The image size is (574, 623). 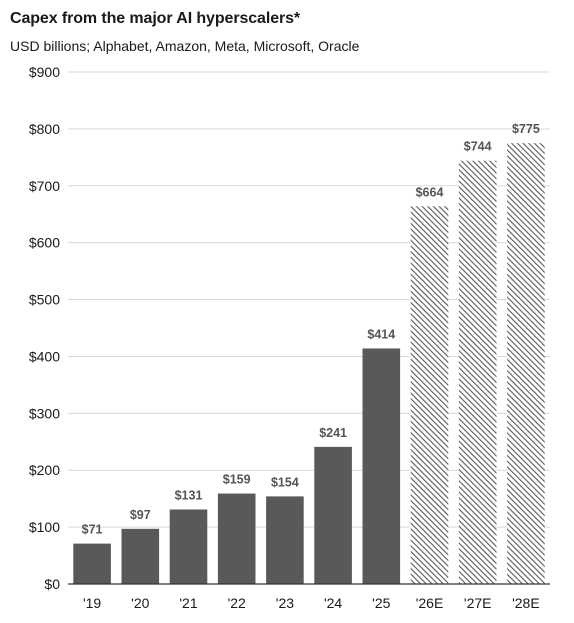 What do you see at coordinates (526, 603) in the screenshot?
I see `x-tick-label: '28E` at bounding box center [526, 603].